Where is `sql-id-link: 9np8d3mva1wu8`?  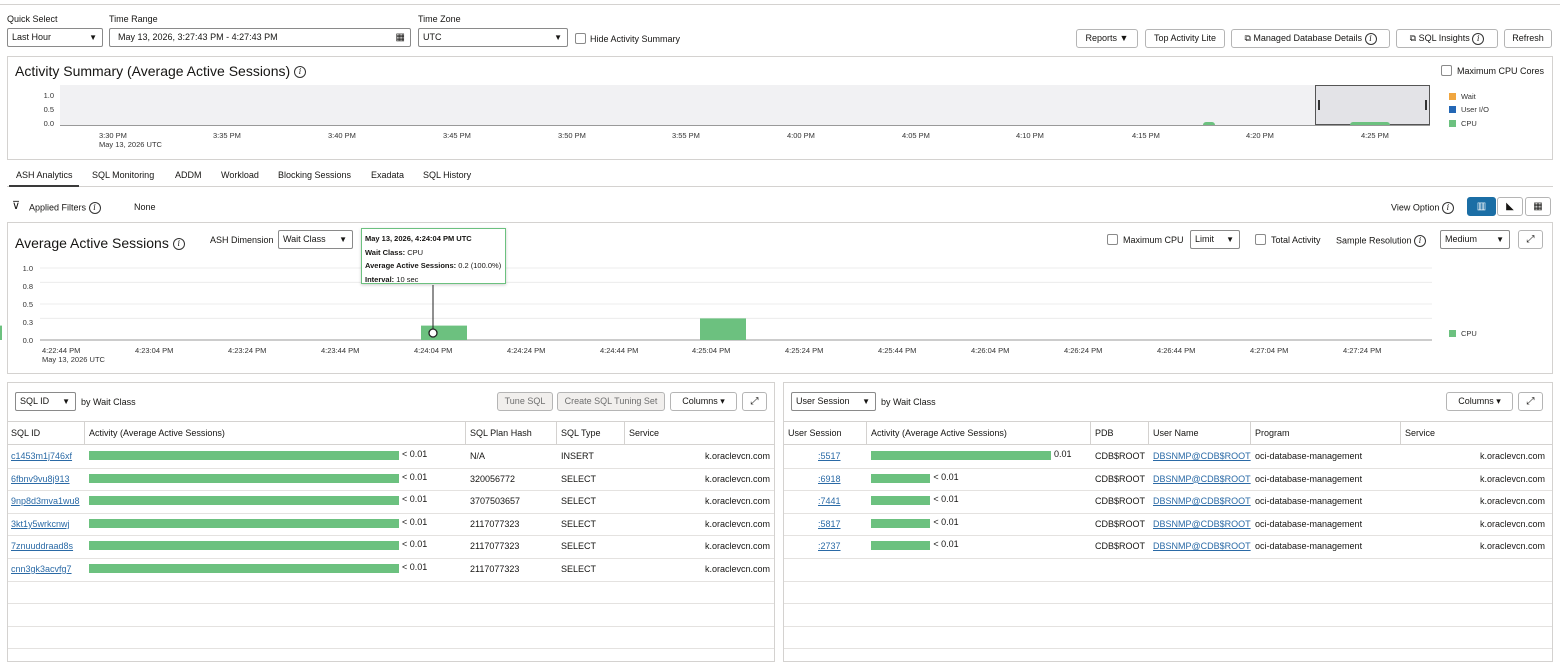 sql-id-link: 9np8d3mva1wu8 is located at coordinates (45, 501).